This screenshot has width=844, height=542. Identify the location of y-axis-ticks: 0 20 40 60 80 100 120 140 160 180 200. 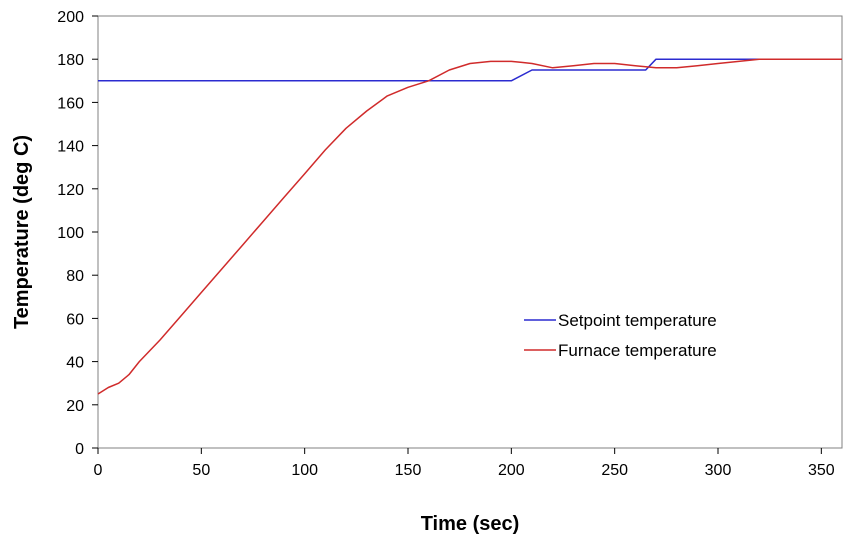
(77, 233).